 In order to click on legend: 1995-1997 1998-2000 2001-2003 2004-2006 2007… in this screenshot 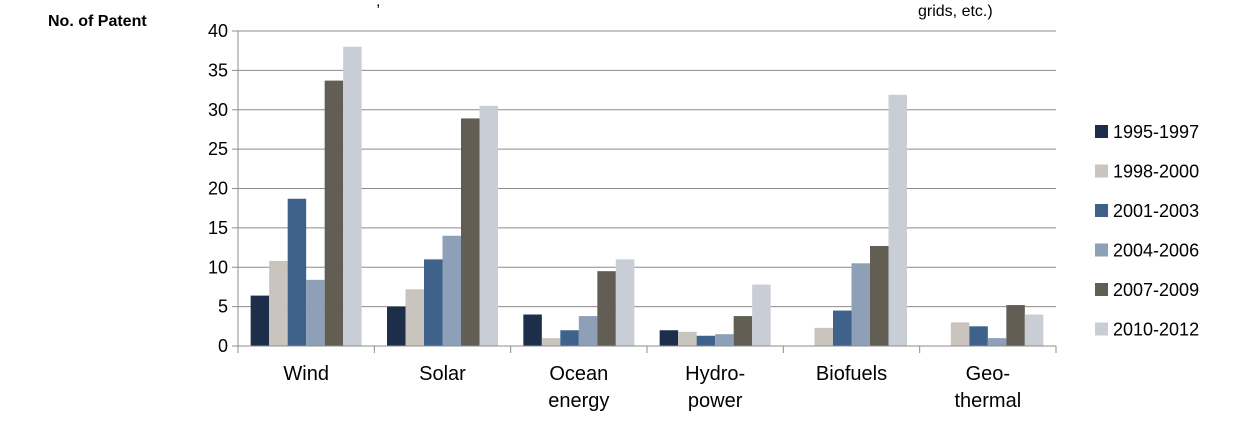, I will do `click(1147, 231)`.